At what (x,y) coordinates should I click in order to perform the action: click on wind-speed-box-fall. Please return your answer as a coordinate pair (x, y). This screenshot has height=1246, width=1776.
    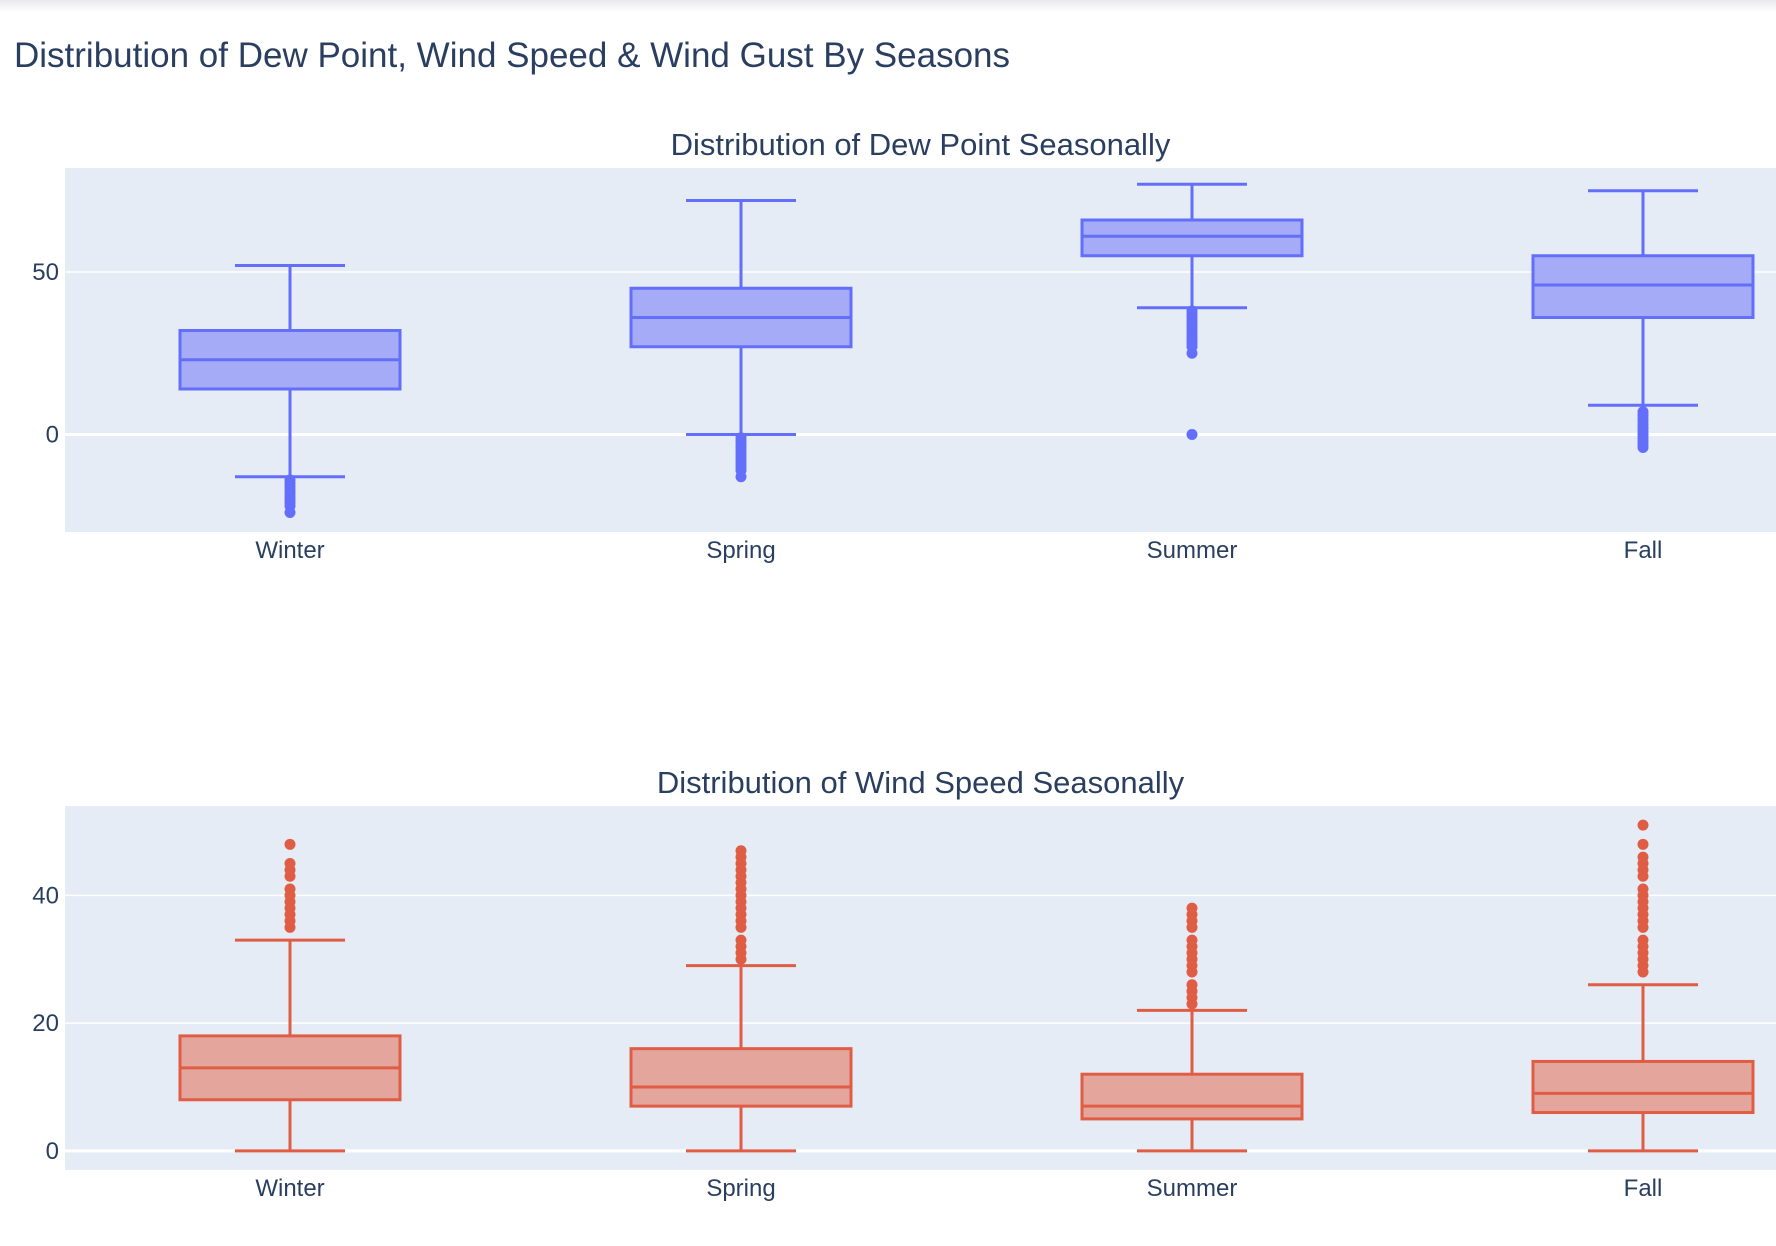
    Looking at the image, I should click on (1643, 986).